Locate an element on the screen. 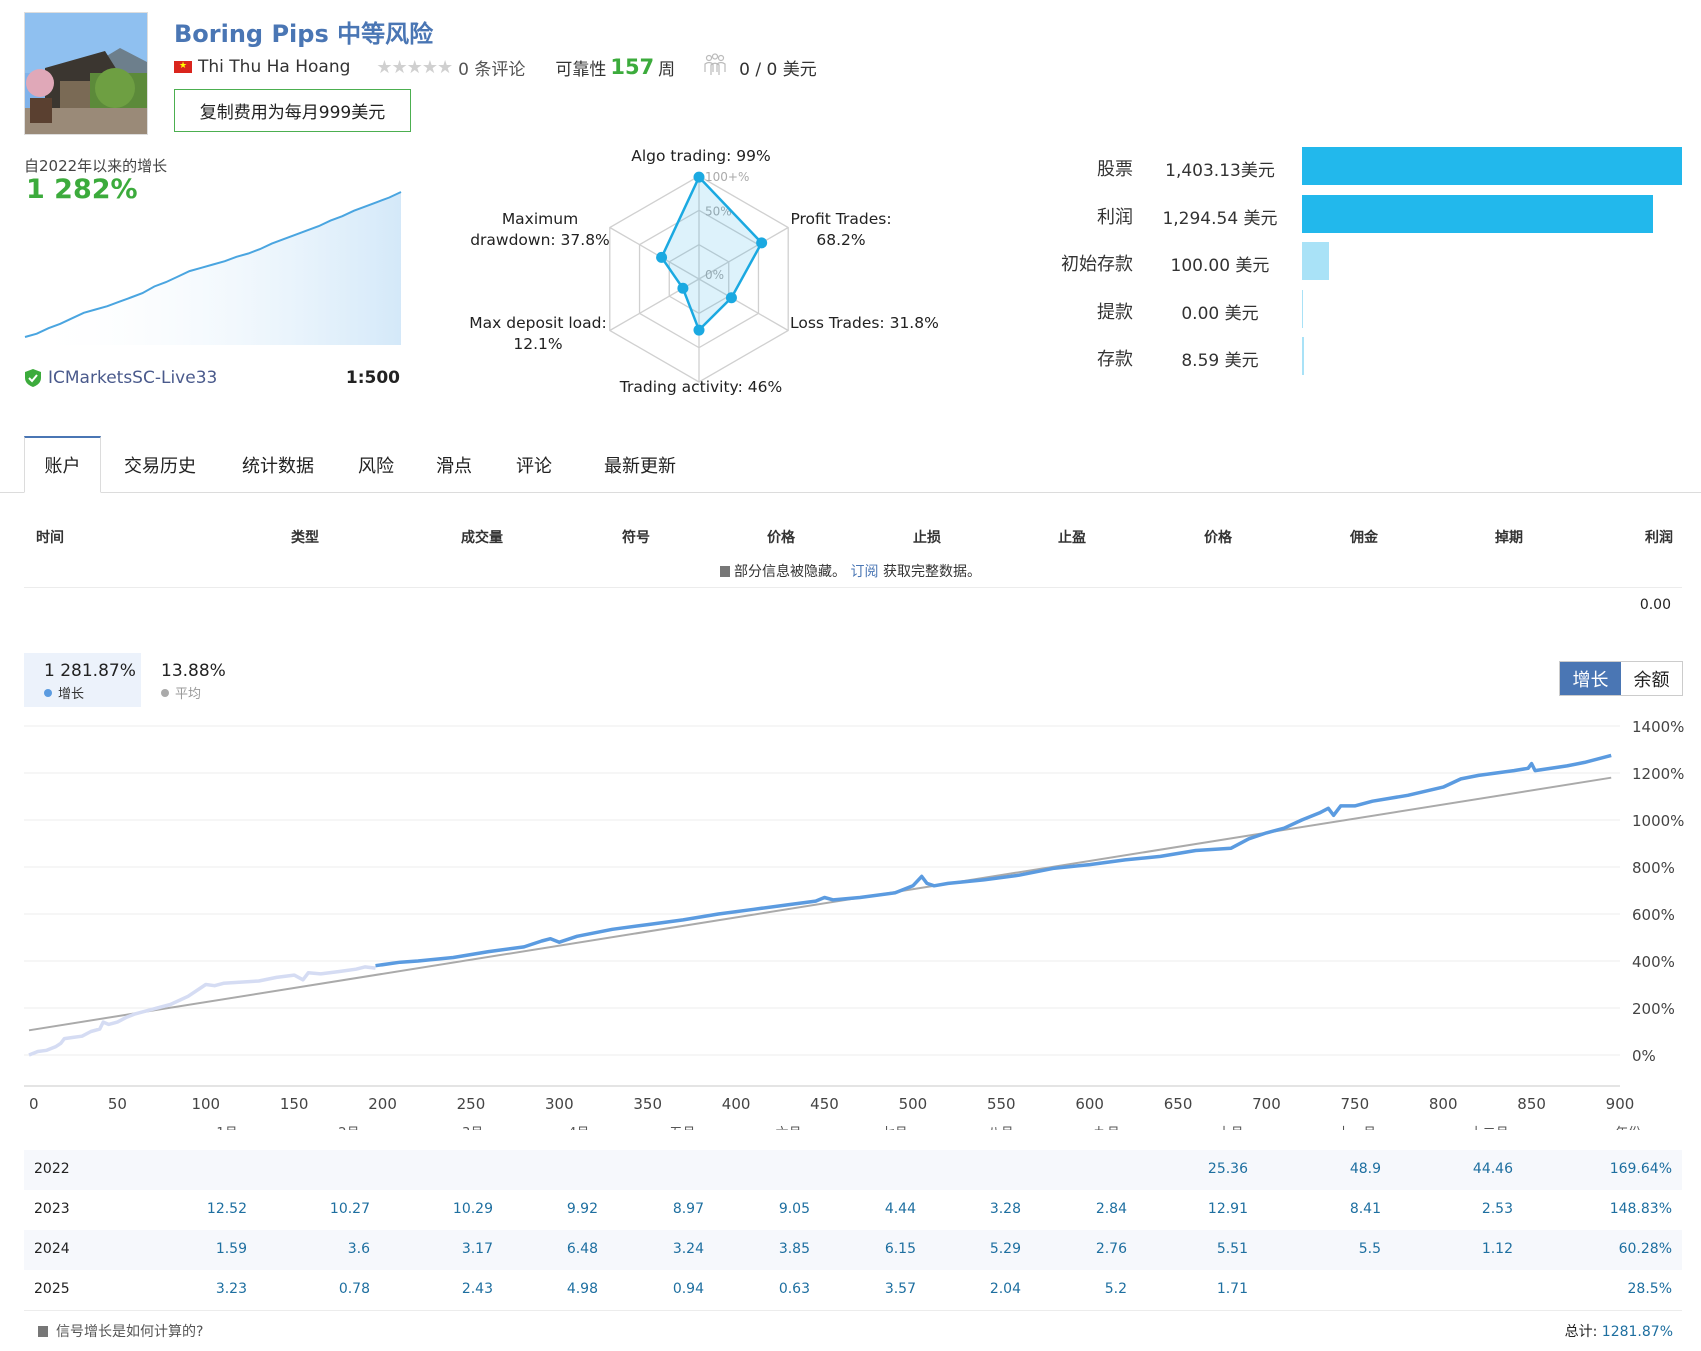 This screenshot has height=1351, width=1701. month-return-cell: 2.84 is located at coordinates (1111, 1209).